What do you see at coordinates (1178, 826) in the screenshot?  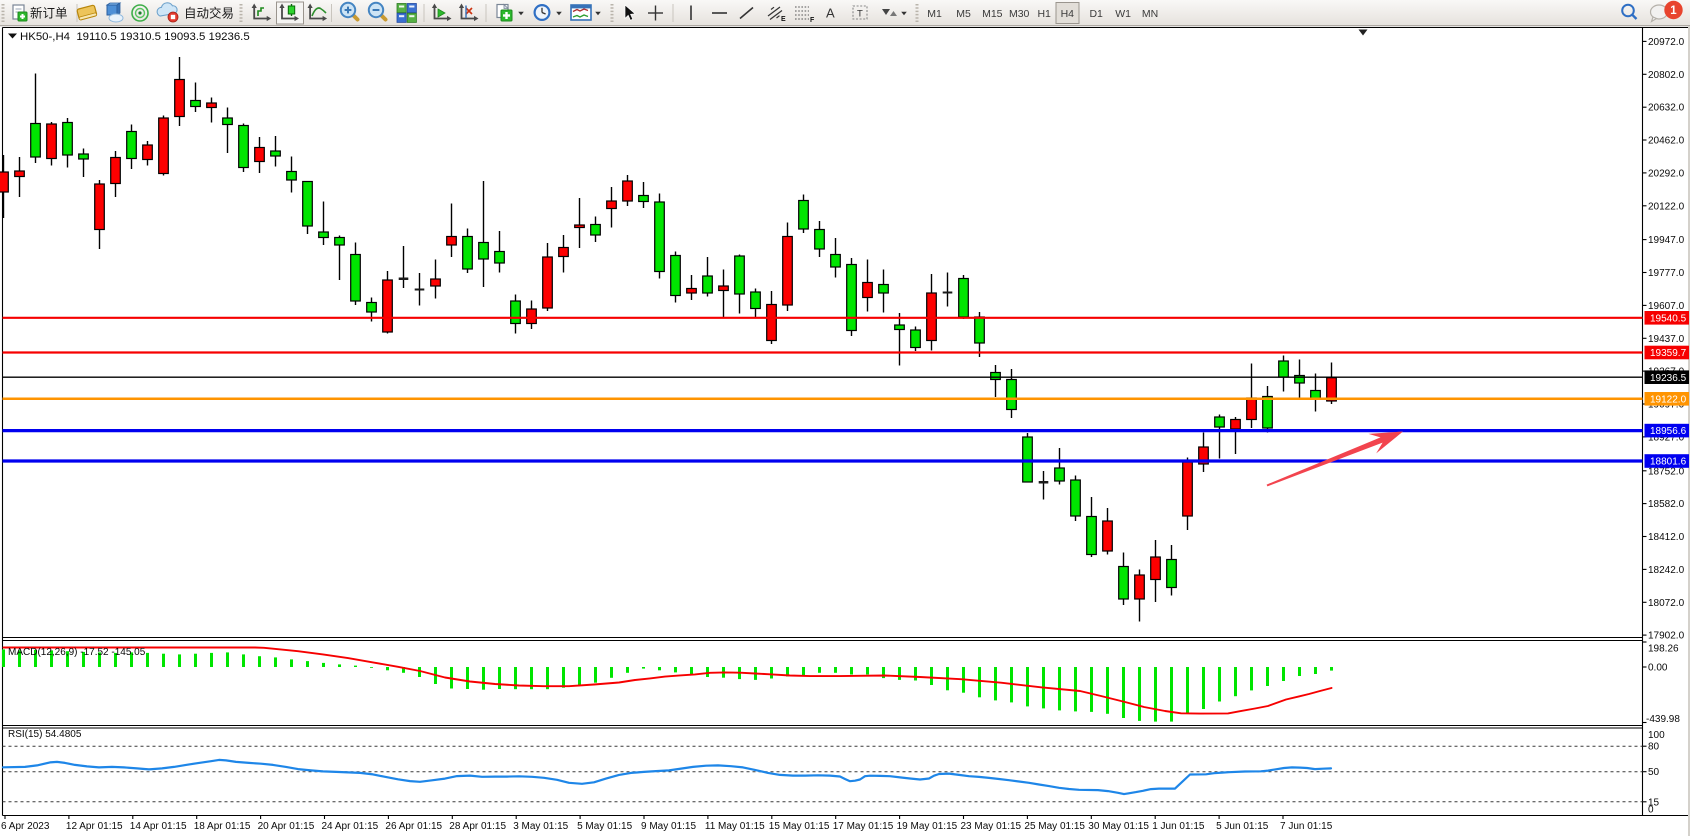 I see `svg-text: 1 Jun 01:15` at bounding box center [1178, 826].